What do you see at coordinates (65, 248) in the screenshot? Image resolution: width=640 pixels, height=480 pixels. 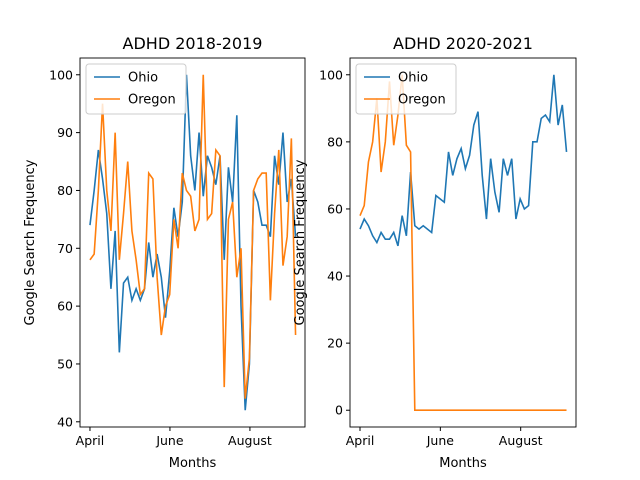 I see `y-tick-label: 70` at bounding box center [65, 248].